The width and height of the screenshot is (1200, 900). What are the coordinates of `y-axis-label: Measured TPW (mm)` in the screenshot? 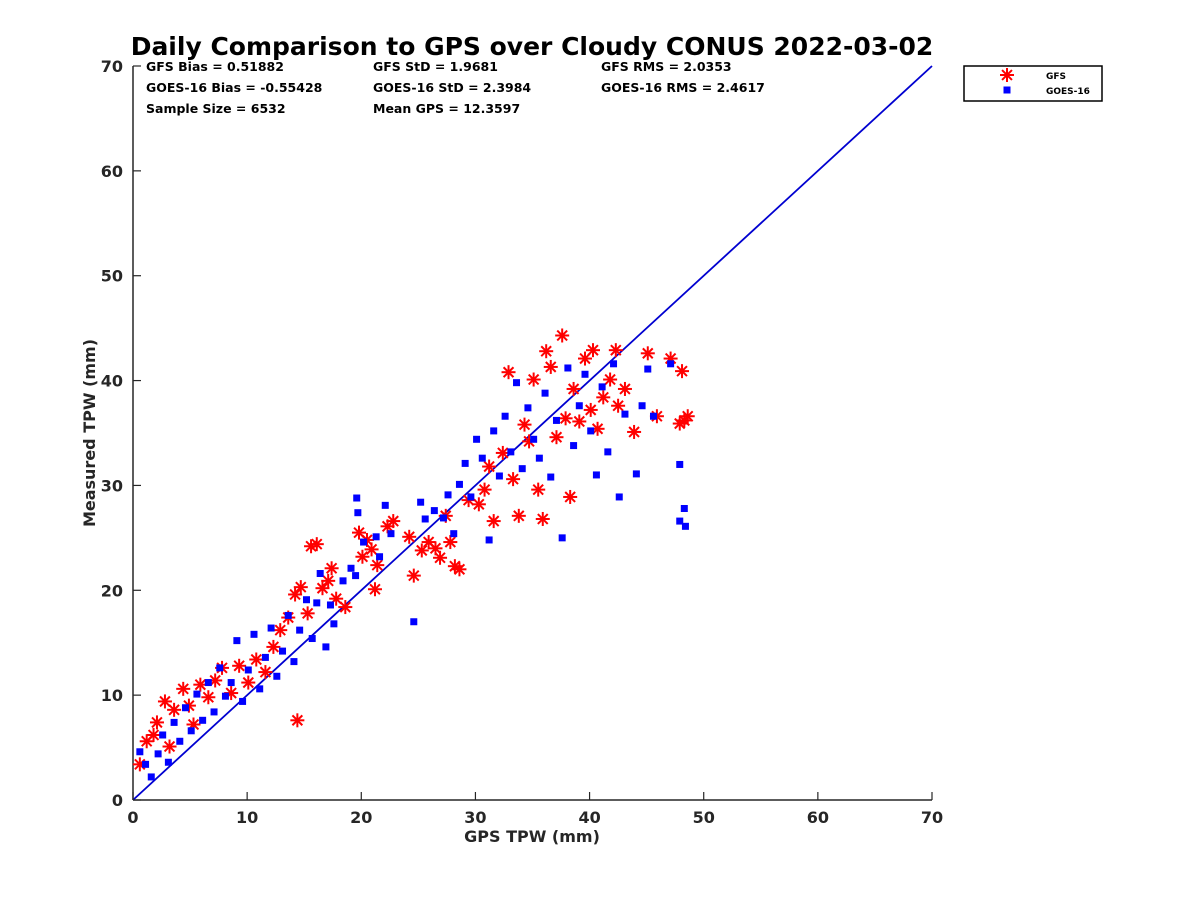 It's located at (89, 433).